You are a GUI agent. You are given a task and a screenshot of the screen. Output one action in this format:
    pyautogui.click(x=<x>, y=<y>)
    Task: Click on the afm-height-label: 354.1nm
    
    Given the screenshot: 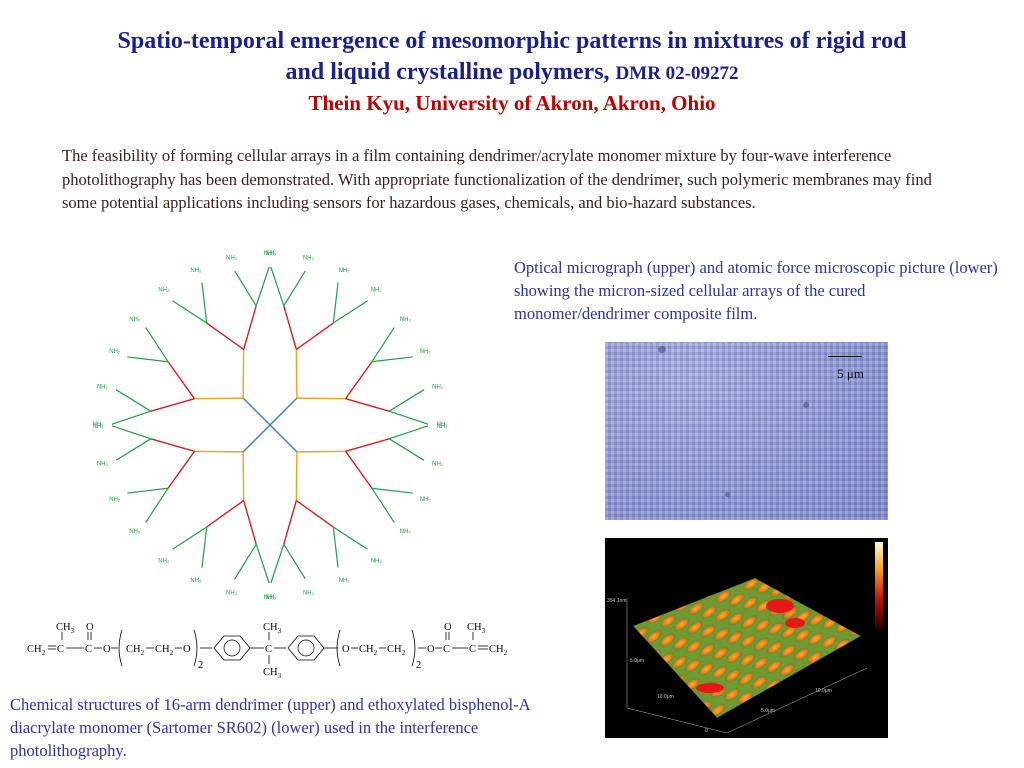 What is the action you would take?
    pyautogui.click(x=616, y=601)
    